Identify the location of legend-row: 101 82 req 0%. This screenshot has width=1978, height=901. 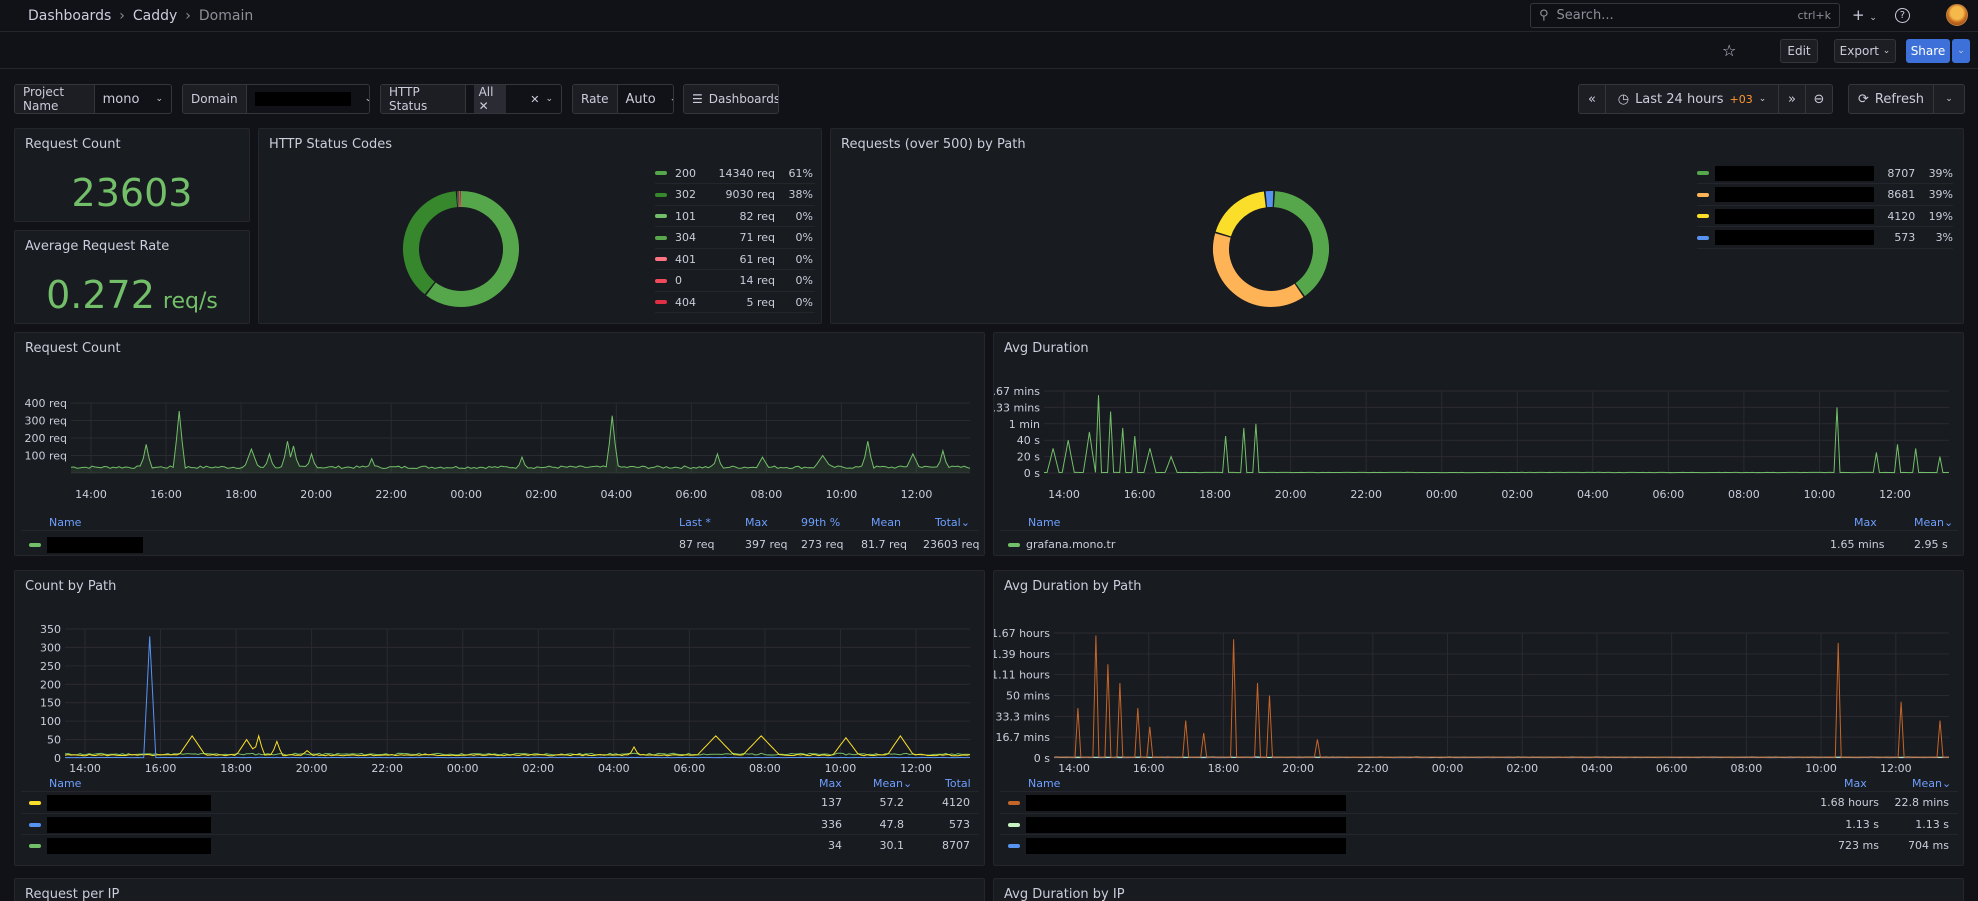
(735, 216).